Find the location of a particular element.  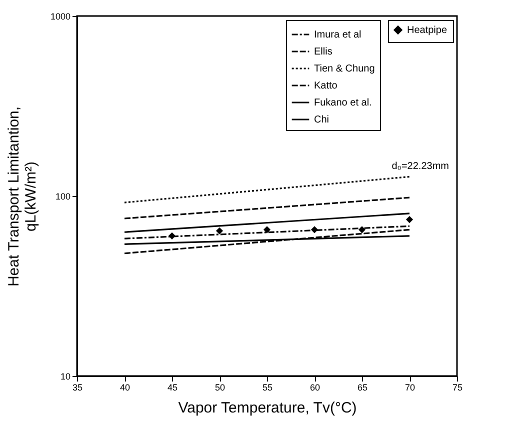

x-axis-title: Vapor Temperature, Tv(°C) is located at coordinates (267, 408).